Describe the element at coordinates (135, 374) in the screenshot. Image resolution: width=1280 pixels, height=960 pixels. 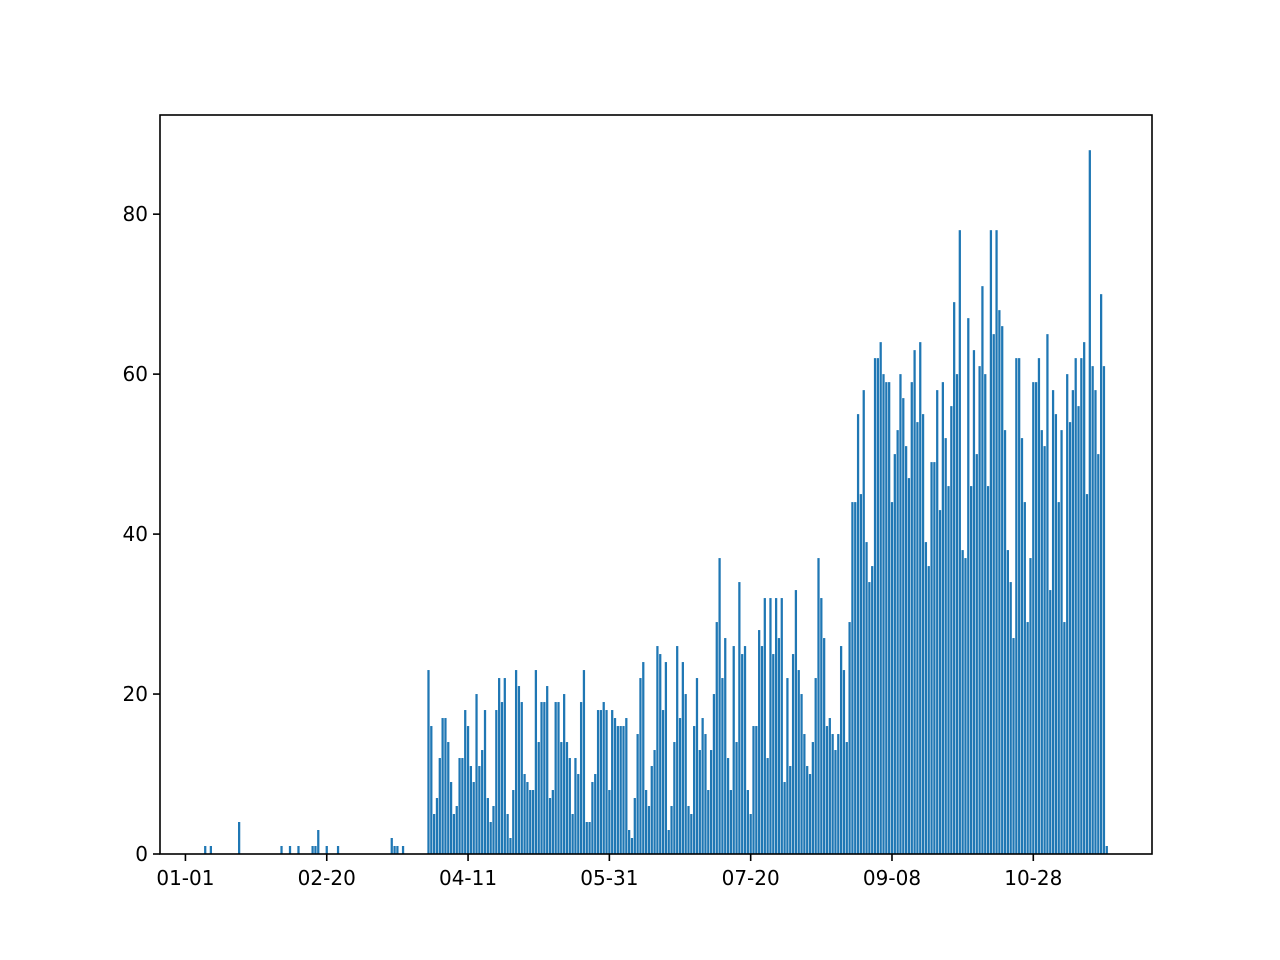
I see `y-tick-label: 60` at that location.